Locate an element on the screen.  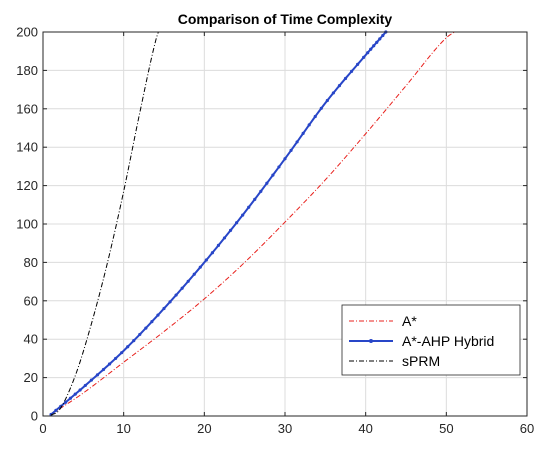
y-tick-label-200: 200 is located at coordinates (27, 32).